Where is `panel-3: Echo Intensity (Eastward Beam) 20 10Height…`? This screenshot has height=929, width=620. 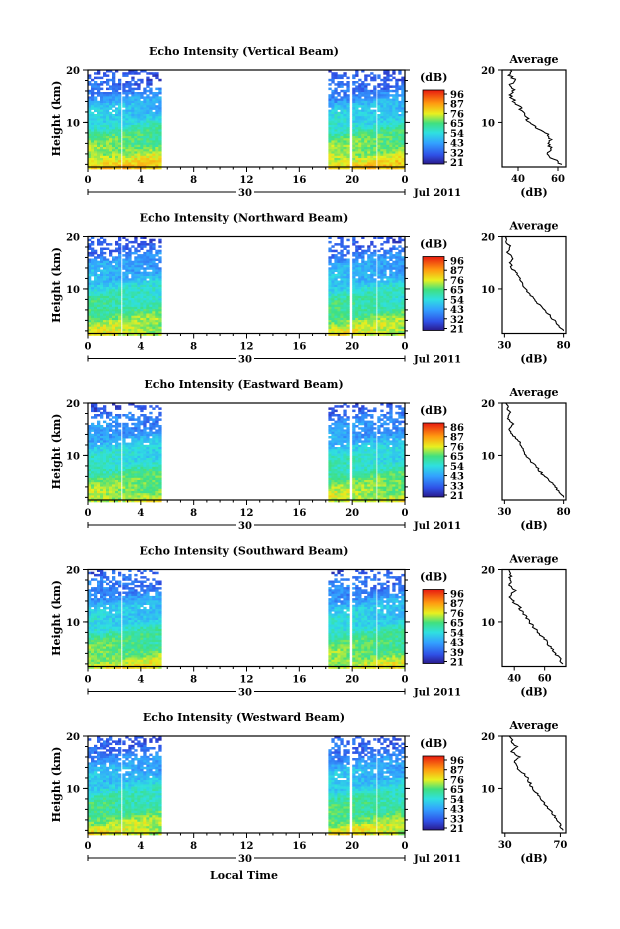
panel-3: Echo Intensity (Eastward Beam) 20 10Height… is located at coordinates (310, 455).